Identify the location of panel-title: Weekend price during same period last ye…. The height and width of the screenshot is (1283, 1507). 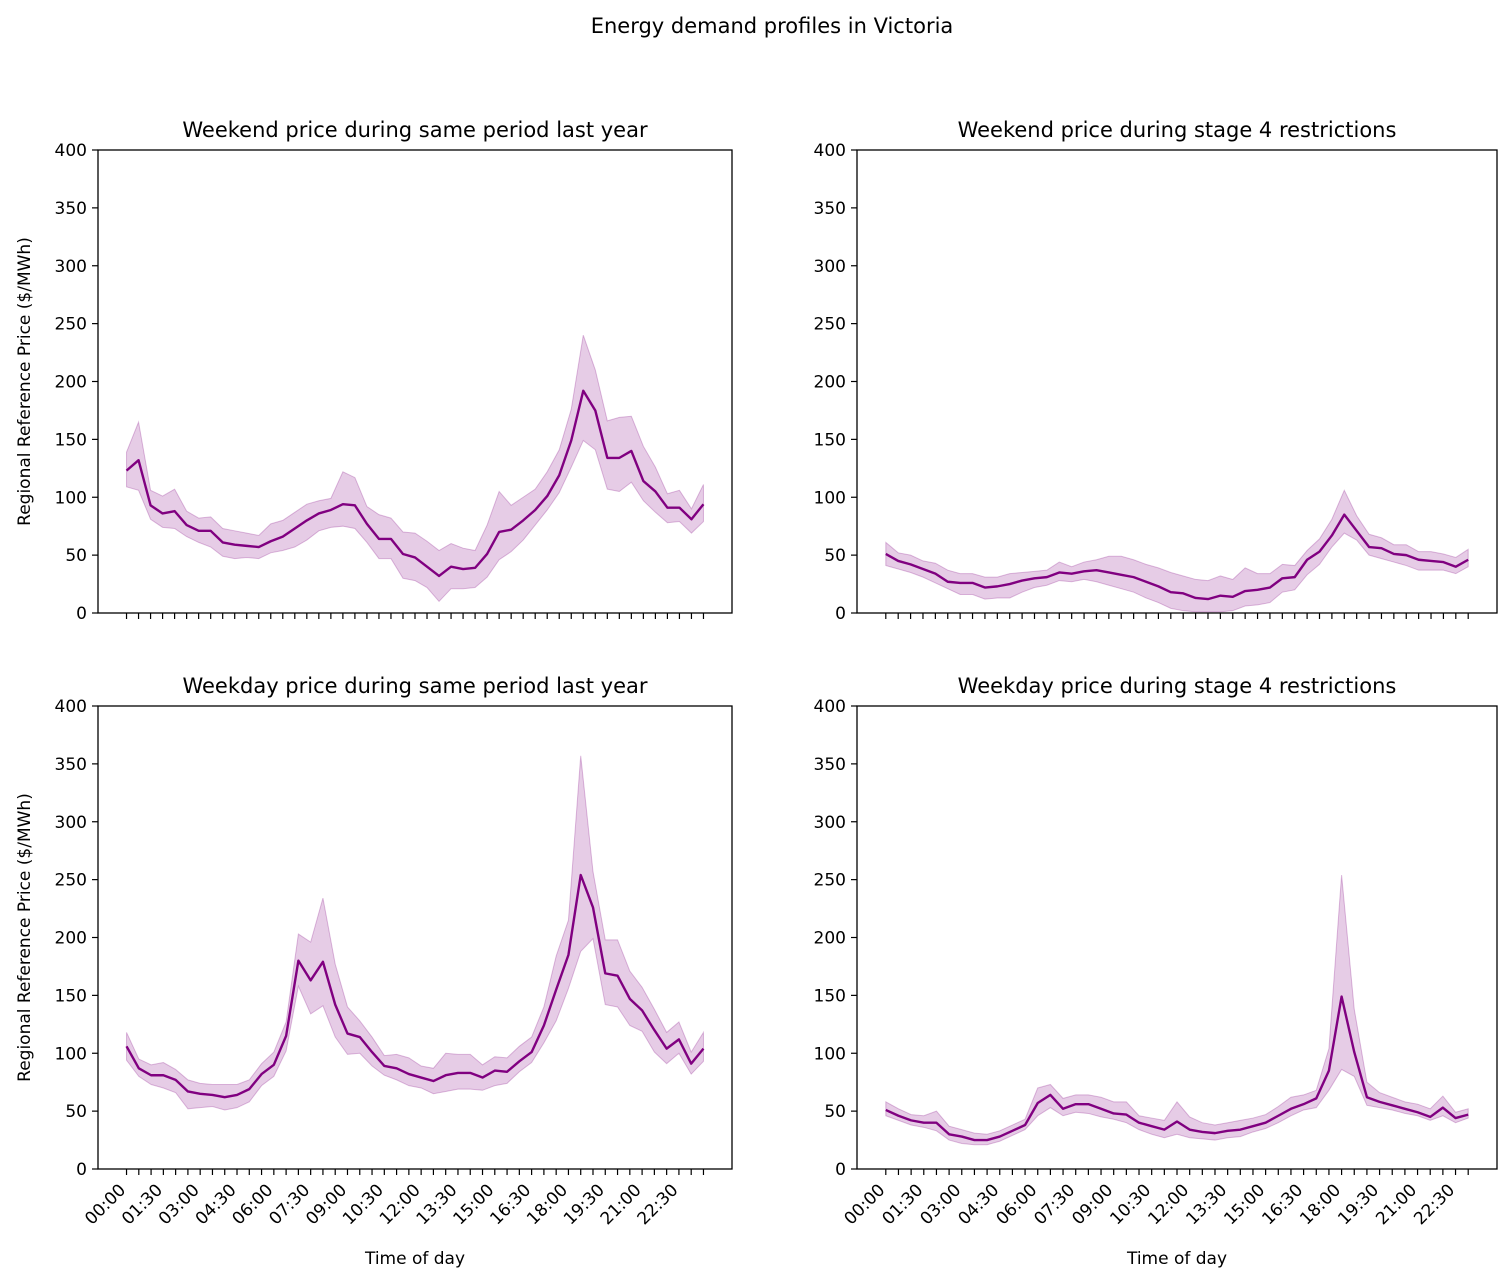
(415, 130).